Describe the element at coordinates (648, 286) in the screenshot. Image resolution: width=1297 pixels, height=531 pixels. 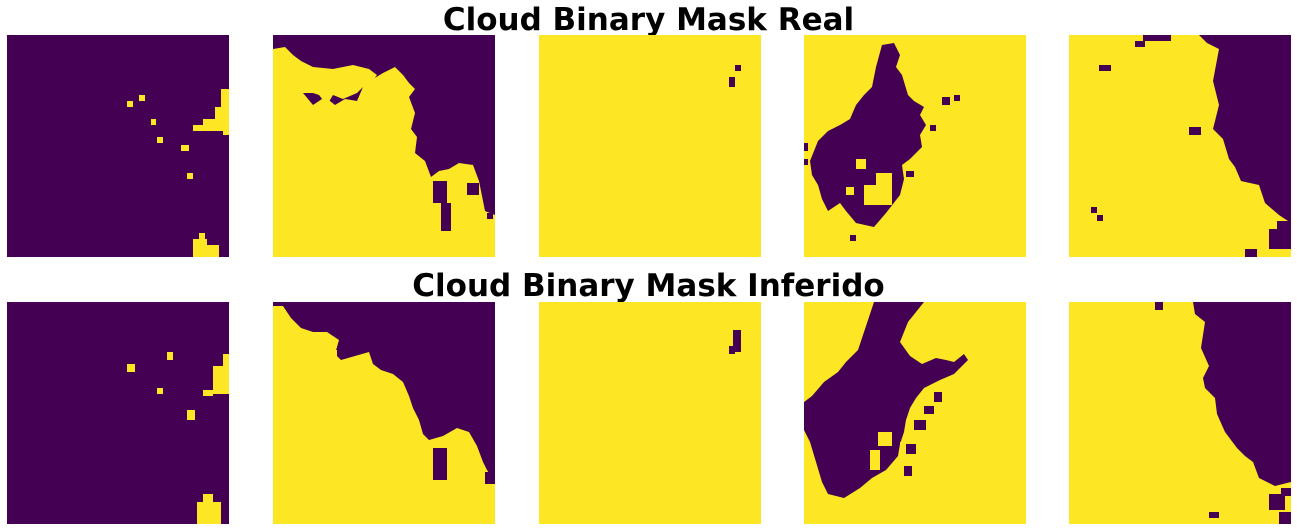
I see `row-title-inferido: Cloud Binary Mask Inferido` at that location.